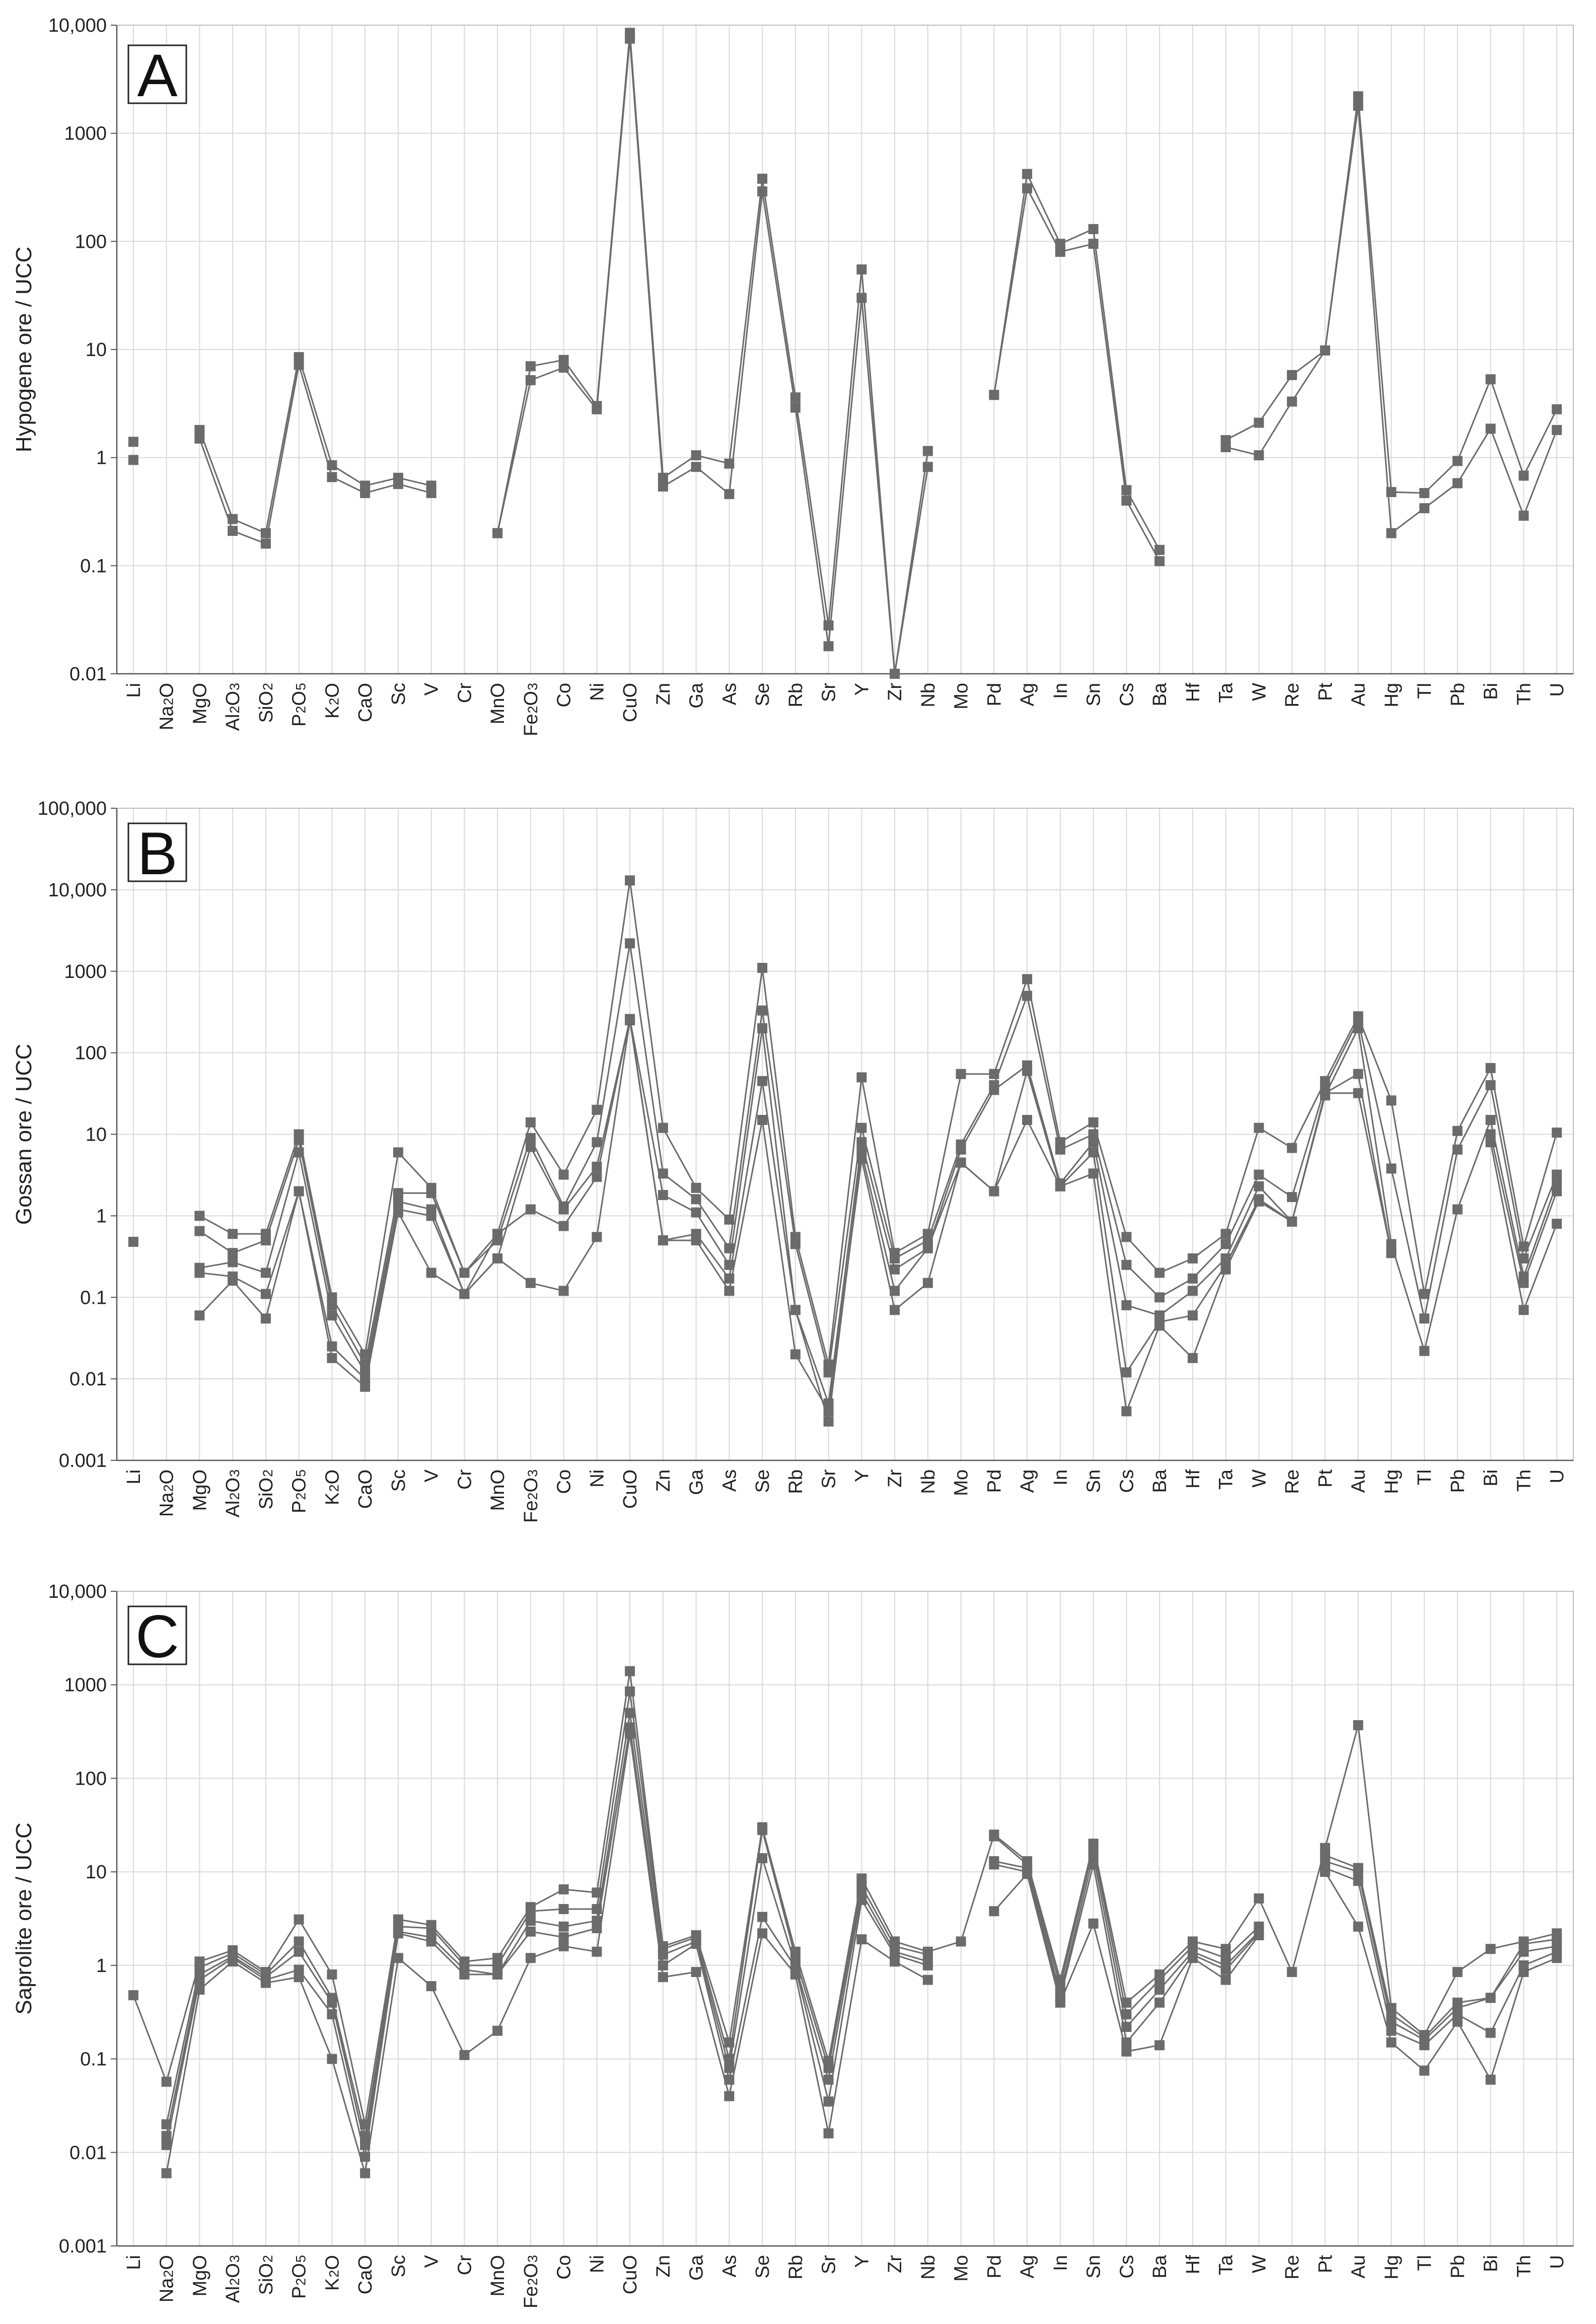  I want to click on panel-letter-box, so click(157, 1635).